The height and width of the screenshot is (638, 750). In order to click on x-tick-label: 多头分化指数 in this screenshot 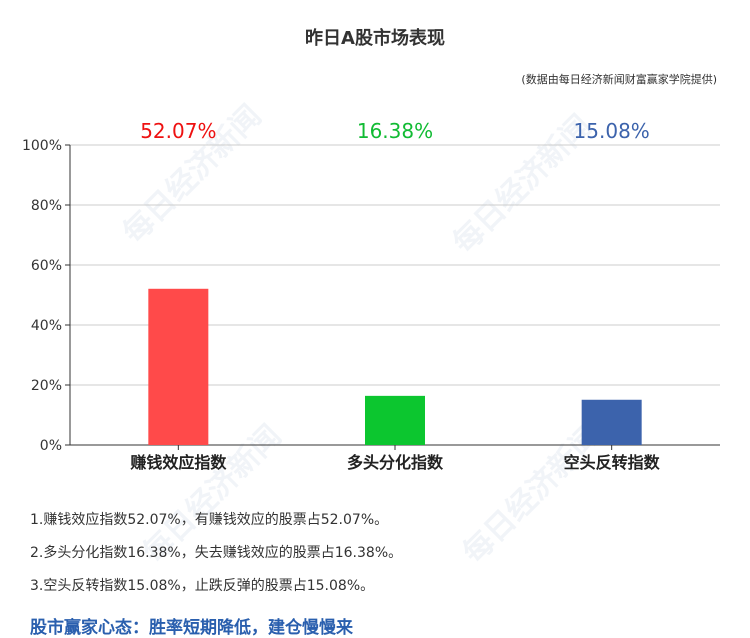, I will do `click(395, 462)`.